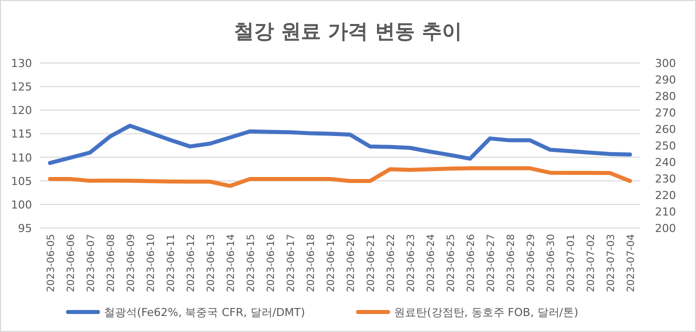 This screenshot has height=332, width=696. What do you see at coordinates (431, 263) in the screenshot?
I see `x-tick-label: 2023-06-24` at bounding box center [431, 263].